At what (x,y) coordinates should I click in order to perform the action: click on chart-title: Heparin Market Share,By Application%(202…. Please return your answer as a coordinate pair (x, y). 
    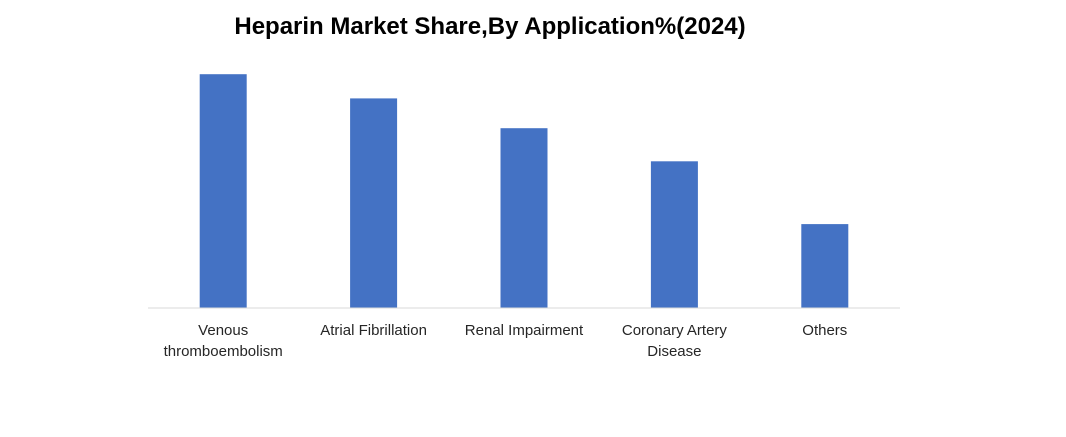
    Looking at the image, I should click on (489, 26).